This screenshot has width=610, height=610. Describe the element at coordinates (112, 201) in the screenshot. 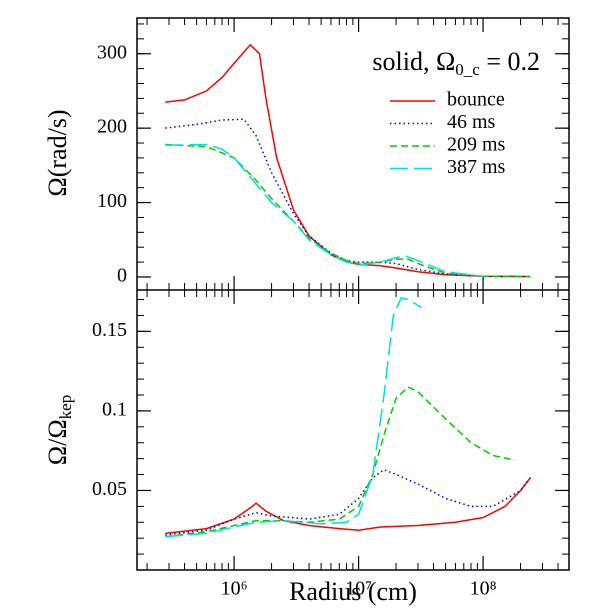

I see `y-tick-label: 100` at that location.